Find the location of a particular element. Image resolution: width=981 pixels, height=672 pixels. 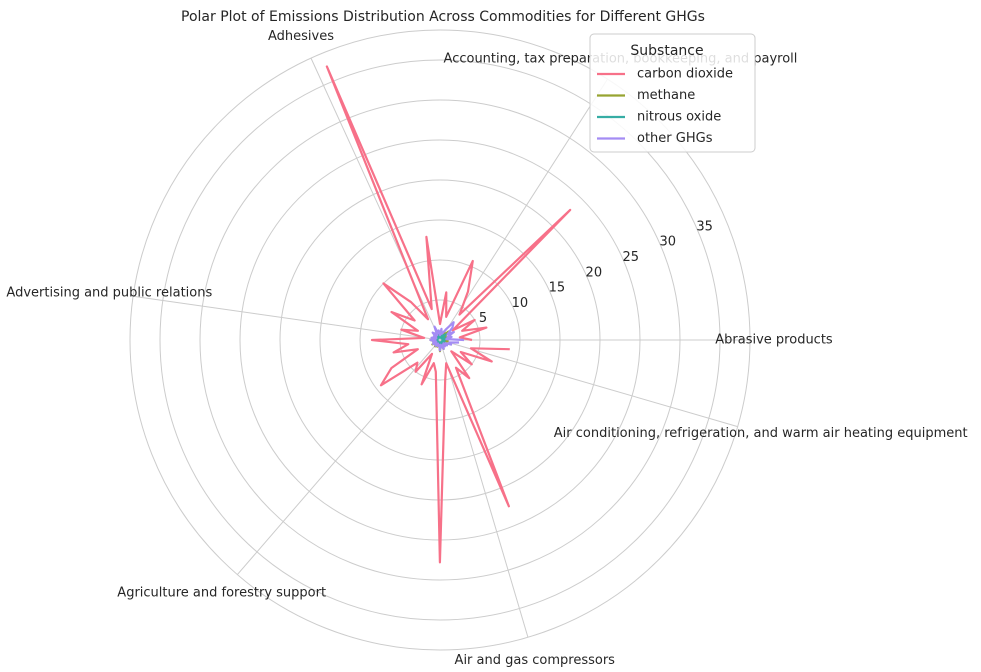

x-tick-label: Air and gas compressors is located at coordinates (535, 660).